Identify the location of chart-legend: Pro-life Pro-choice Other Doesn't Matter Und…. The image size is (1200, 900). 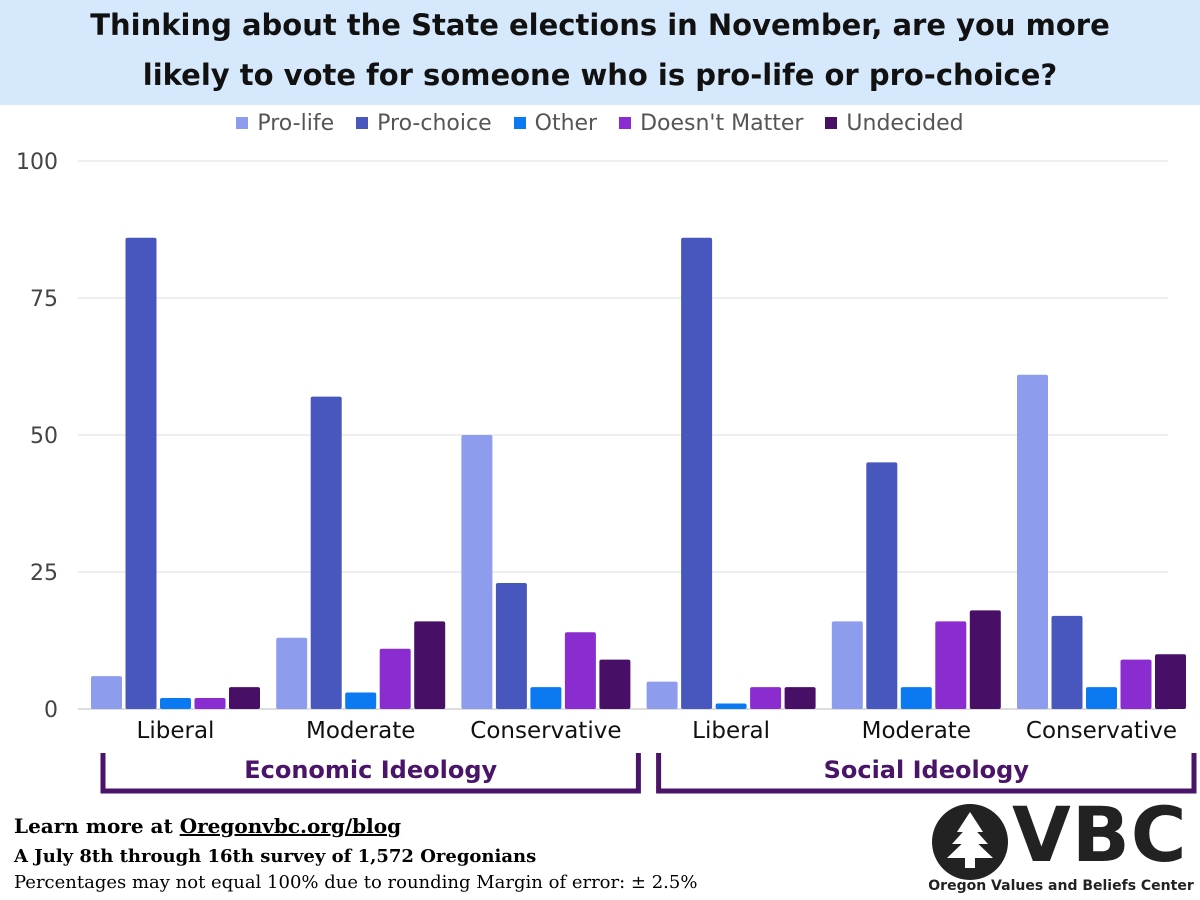
(600, 123).